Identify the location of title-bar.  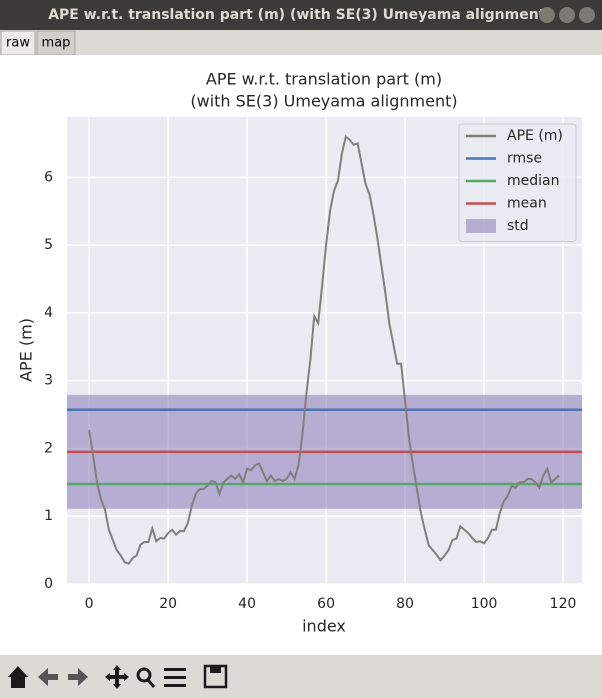
(301, 15).